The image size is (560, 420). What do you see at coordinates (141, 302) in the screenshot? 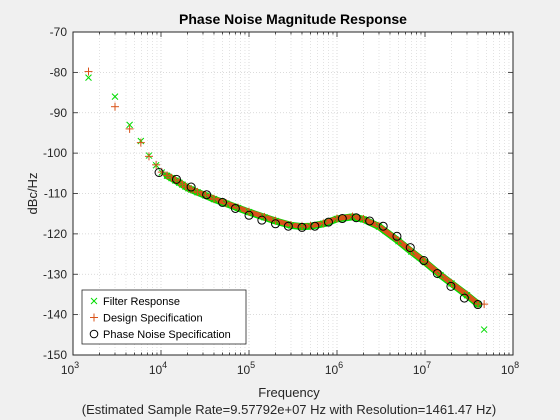
I see `legend-entry: Filter Response` at bounding box center [141, 302].